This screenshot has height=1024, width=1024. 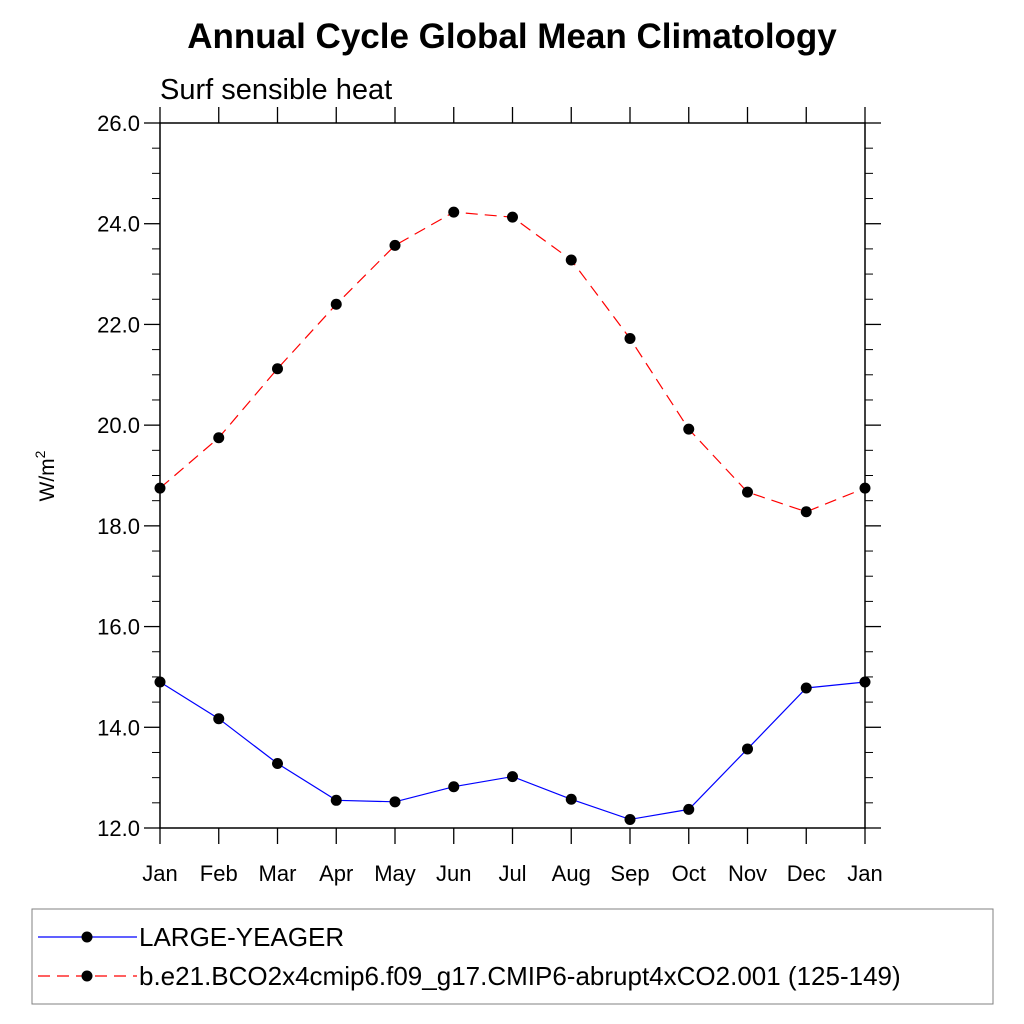 I want to click on x-tick-label: Aug, so click(x=571, y=873).